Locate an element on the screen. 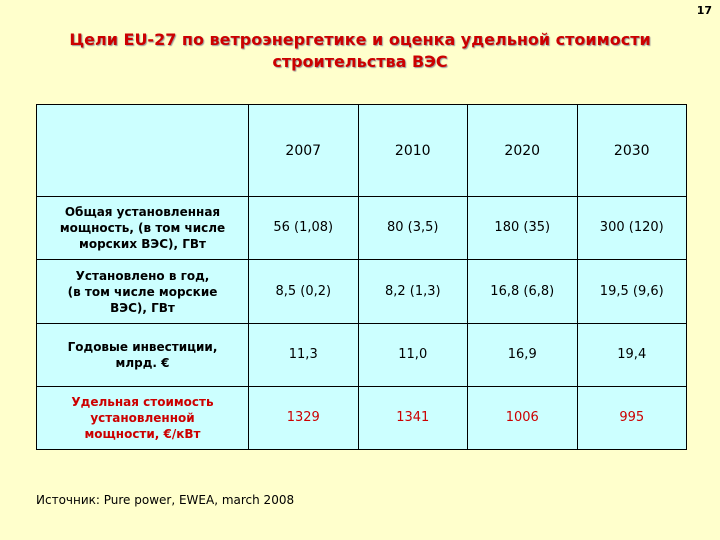 This screenshot has height=540, width=720. year-header-2007: 2007 is located at coordinates (303, 150).